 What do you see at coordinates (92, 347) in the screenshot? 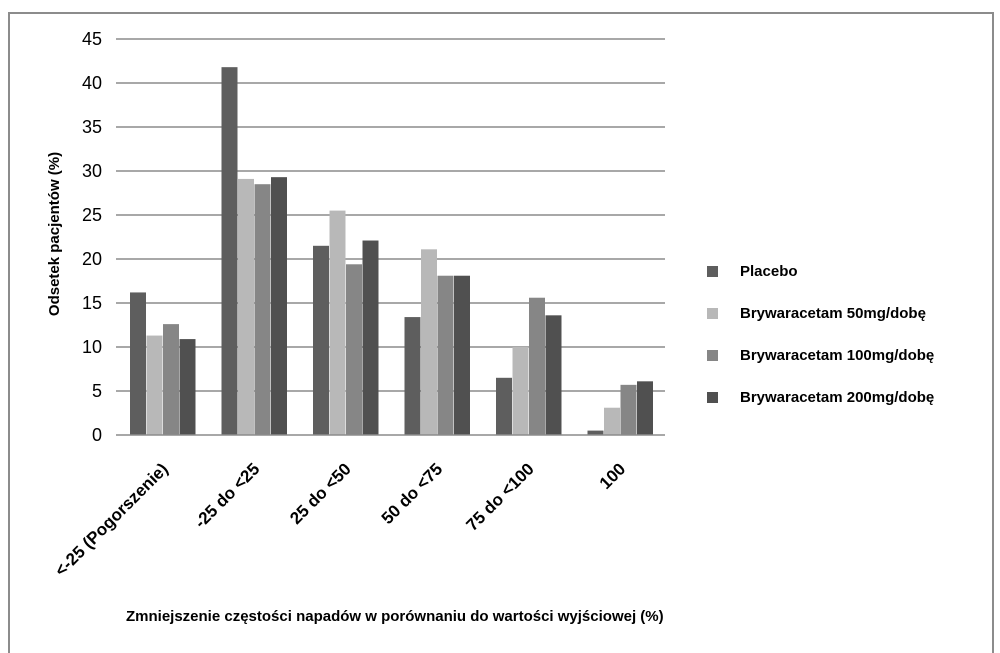
I see `y-tick-label: 10` at bounding box center [92, 347].